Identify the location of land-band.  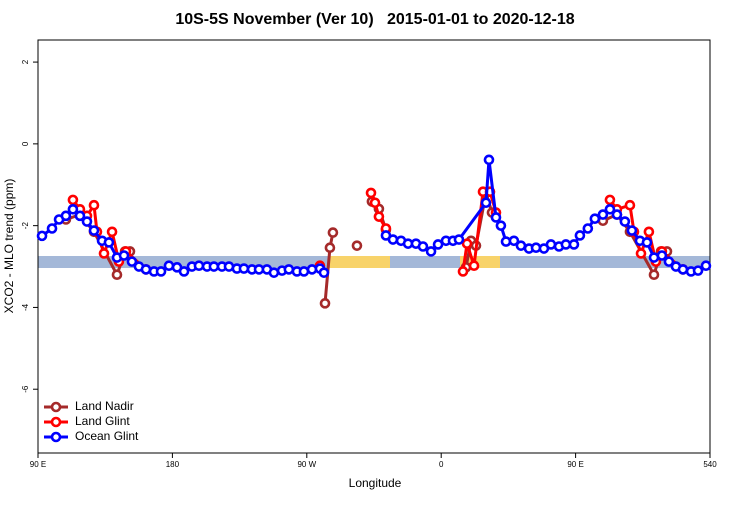
(360, 262).